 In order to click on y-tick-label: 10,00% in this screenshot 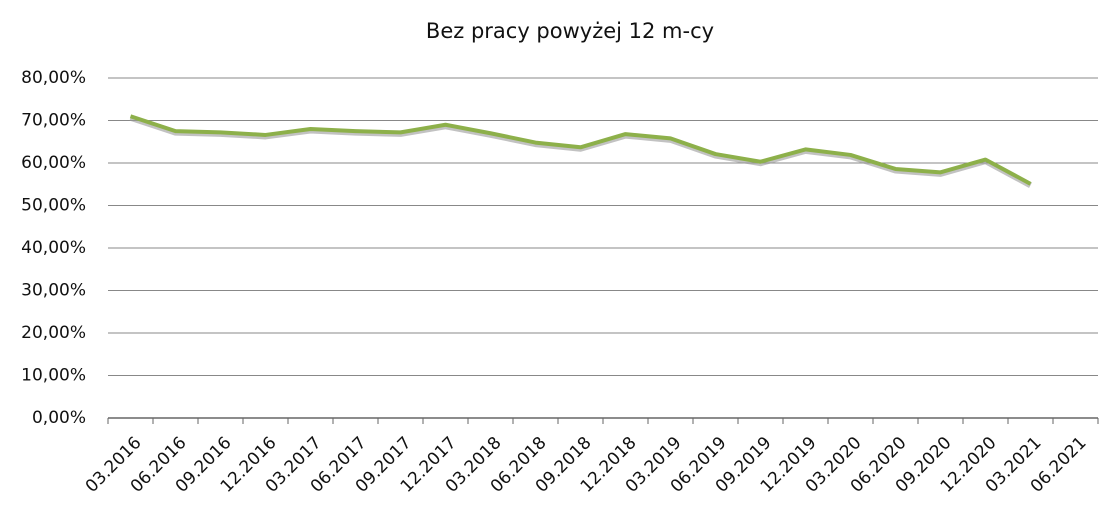, I will do `click(53, 376)`.